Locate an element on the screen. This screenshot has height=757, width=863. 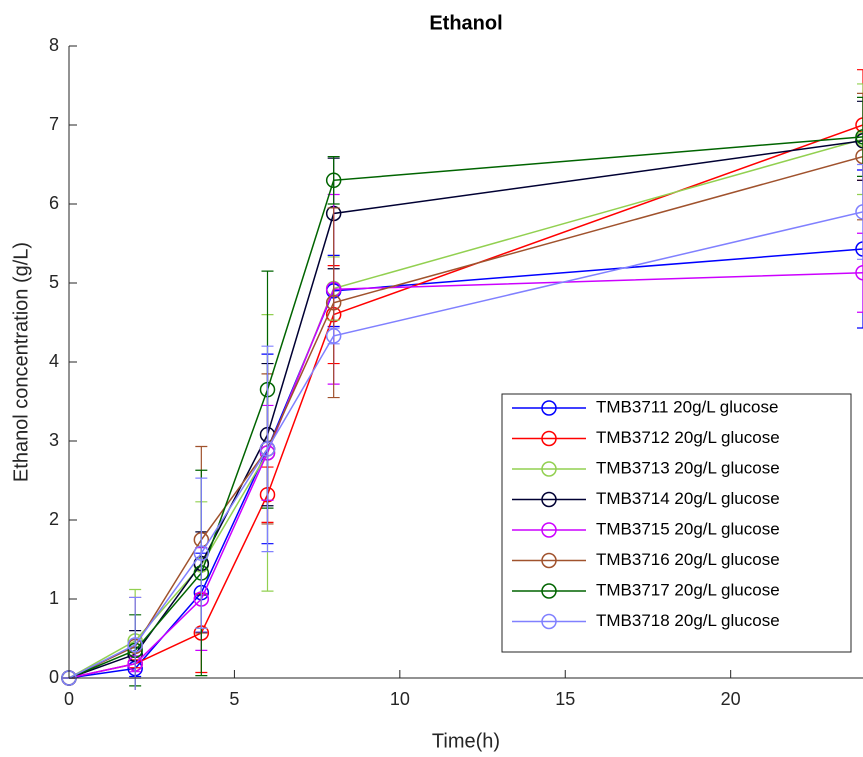
legend-label: TMB3714 20g/L glucose is located at coordinates (688, 498).